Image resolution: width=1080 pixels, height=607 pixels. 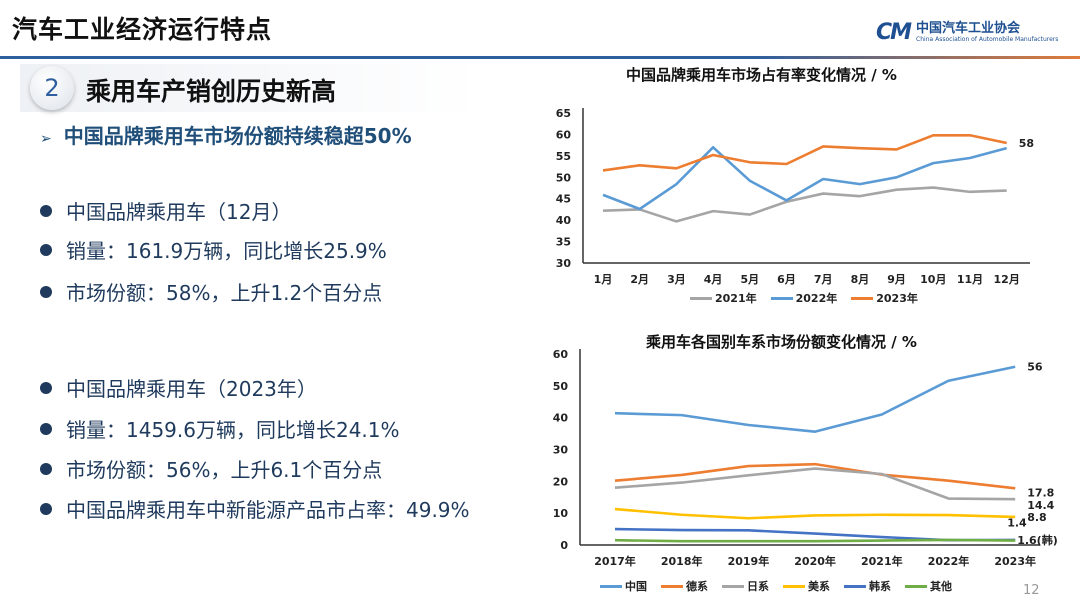 I want to click on data-label: 1.4, so click(x=1017, y=523).